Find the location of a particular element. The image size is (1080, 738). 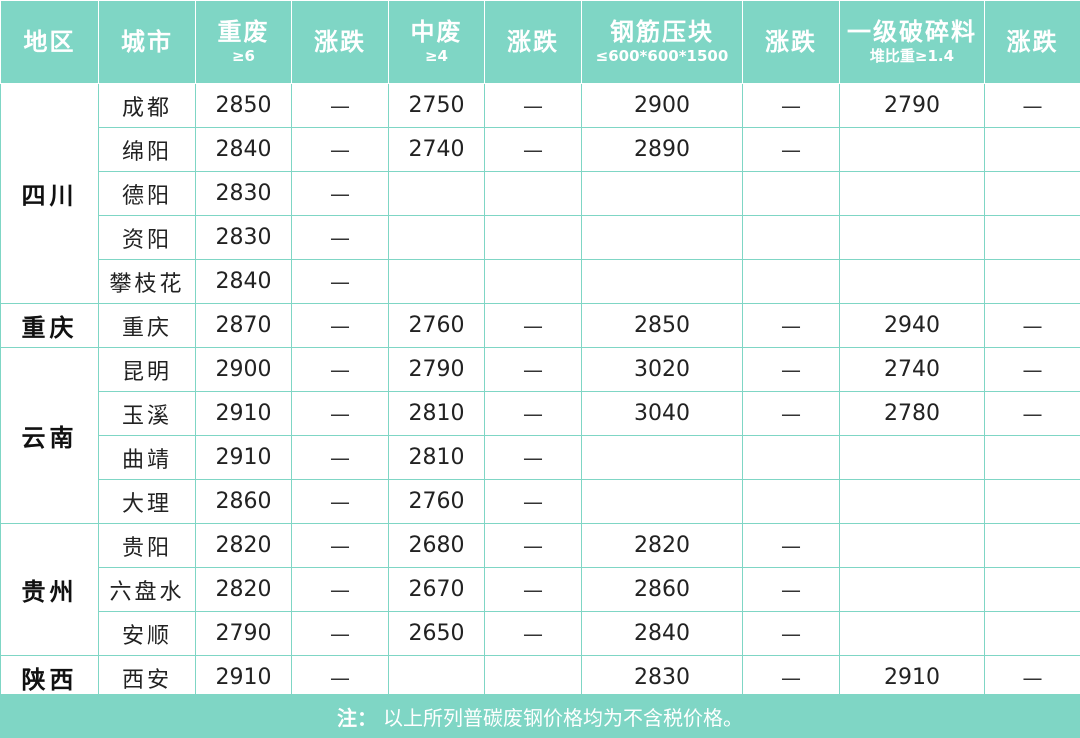

header-title: 重废 is located at coordinates (243, 32).